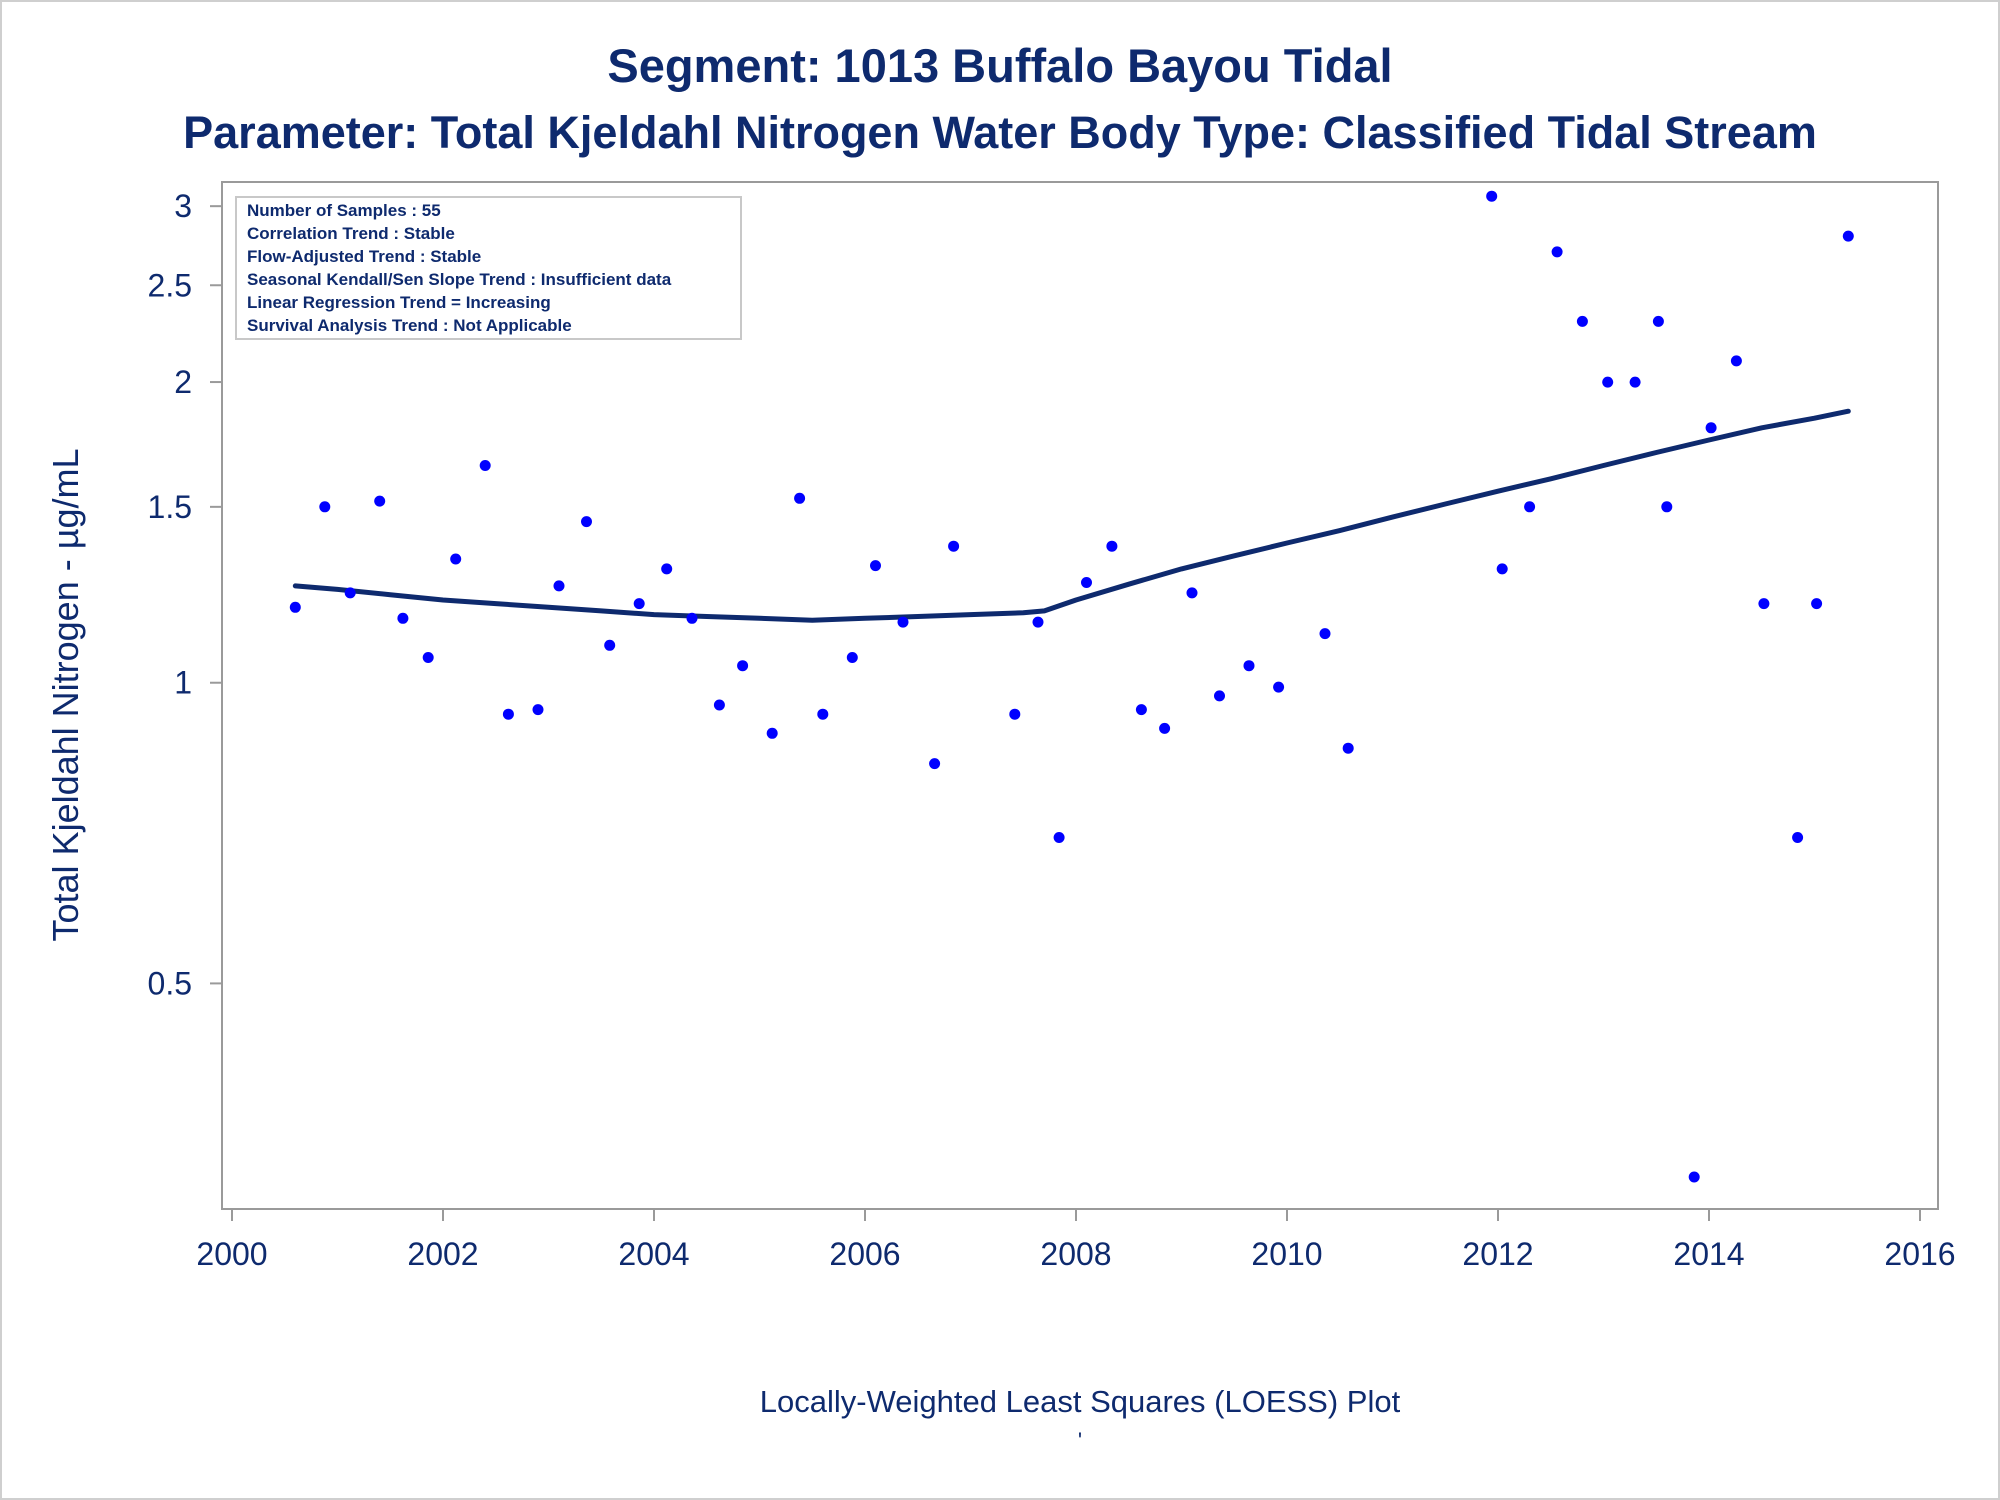 The image size is (2000, 1500). I want to click on y-tick-label: 1.5, so click(170, 507).